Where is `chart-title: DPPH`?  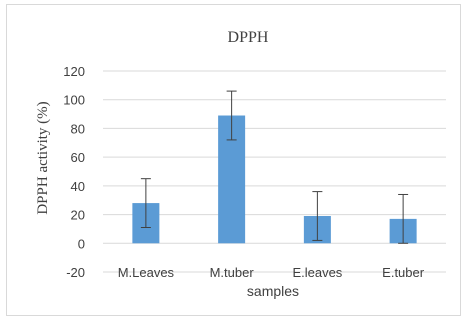 chart-title: DPPH is located at coordinates (248, 37).